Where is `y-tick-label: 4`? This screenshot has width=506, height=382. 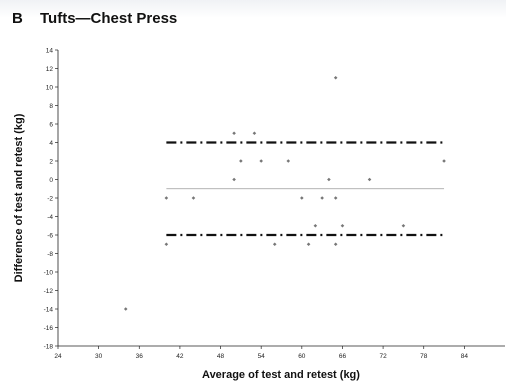 y-tick-label: 4 is located at coordinates (51, 143).